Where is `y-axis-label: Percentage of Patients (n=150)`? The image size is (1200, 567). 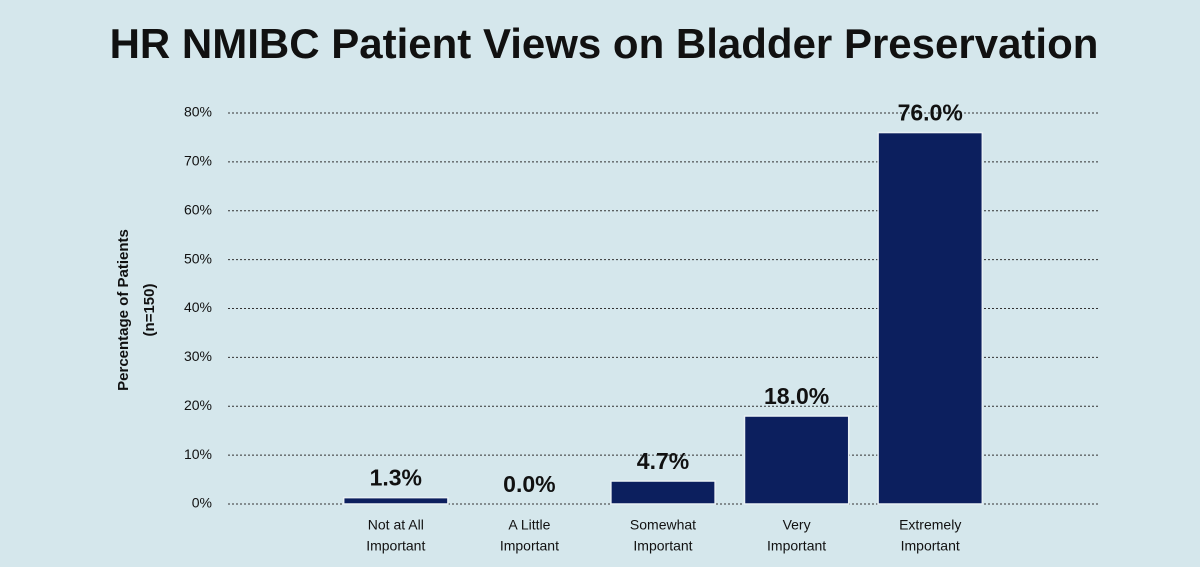
y-axis-label: Percentage of Patients (n=150) is located at coordinates (136, 310).